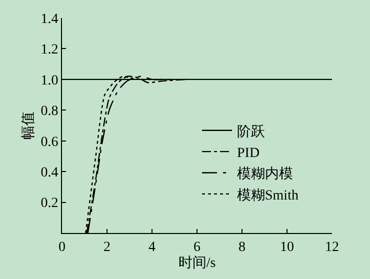 The image size is (370, 279). Describe the element at coordinates (62, 247) in the screenshot. I see `x-tick-label: 0` at that location.